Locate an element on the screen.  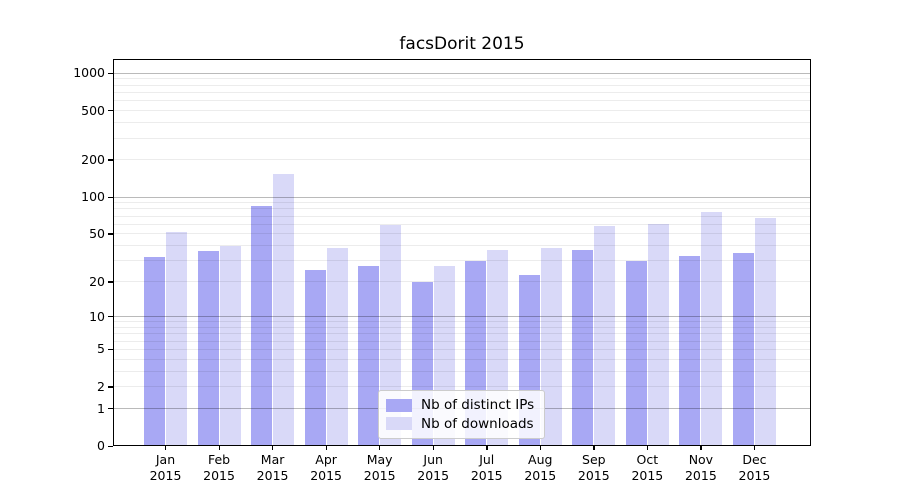
legend-item-downloads: Nb of downloads is located at coordinates (461, 424).